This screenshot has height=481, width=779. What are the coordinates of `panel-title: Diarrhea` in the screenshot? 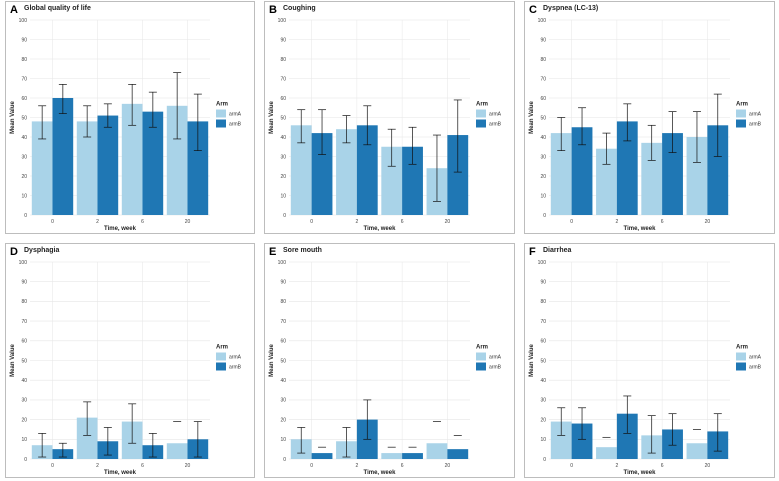 It's located at (557, 250).